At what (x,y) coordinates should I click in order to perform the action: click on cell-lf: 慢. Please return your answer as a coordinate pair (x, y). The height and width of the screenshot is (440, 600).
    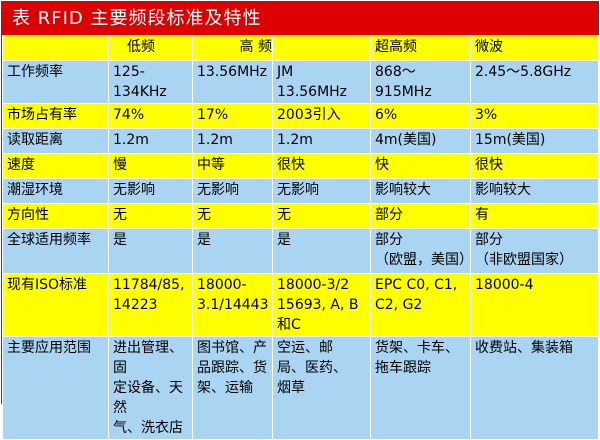
    Looking at the image, I should click on (150, 166).